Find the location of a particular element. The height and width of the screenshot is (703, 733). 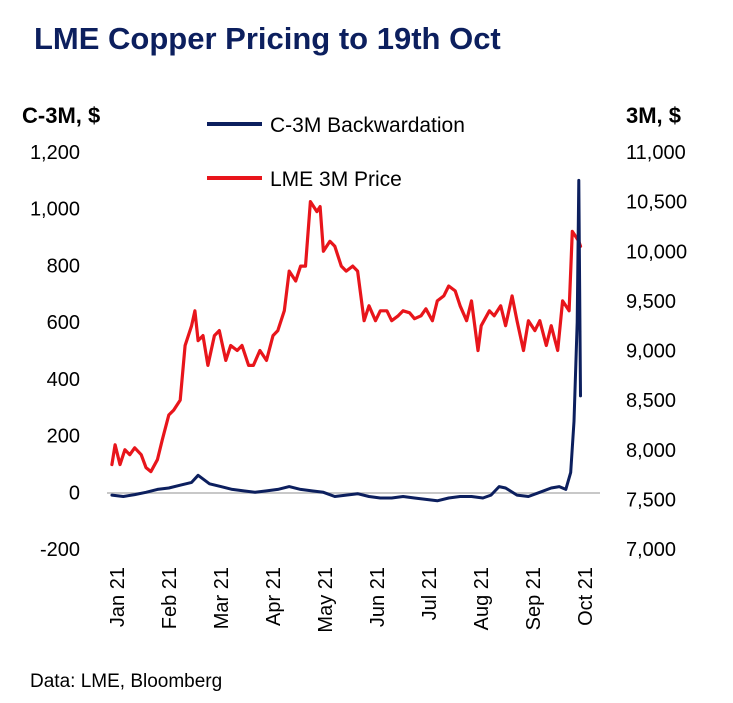

x-tick-label: Sep 21 is located at coordinates (534, 598).